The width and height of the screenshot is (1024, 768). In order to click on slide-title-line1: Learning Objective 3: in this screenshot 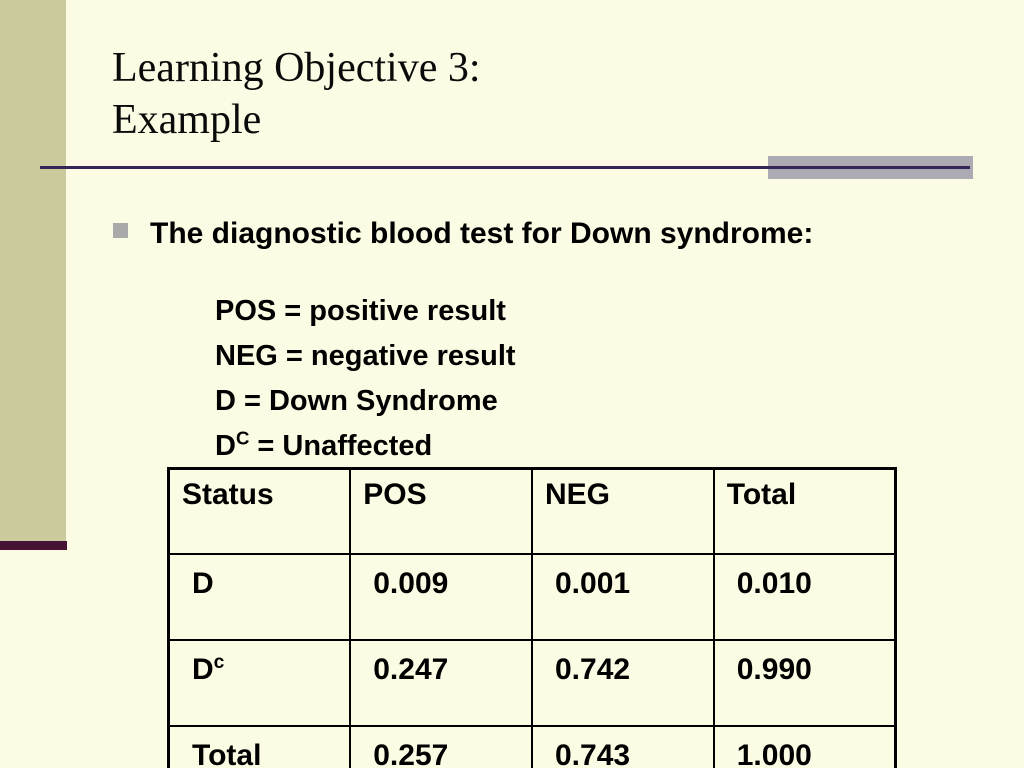, I will do `click(296, 68)`.